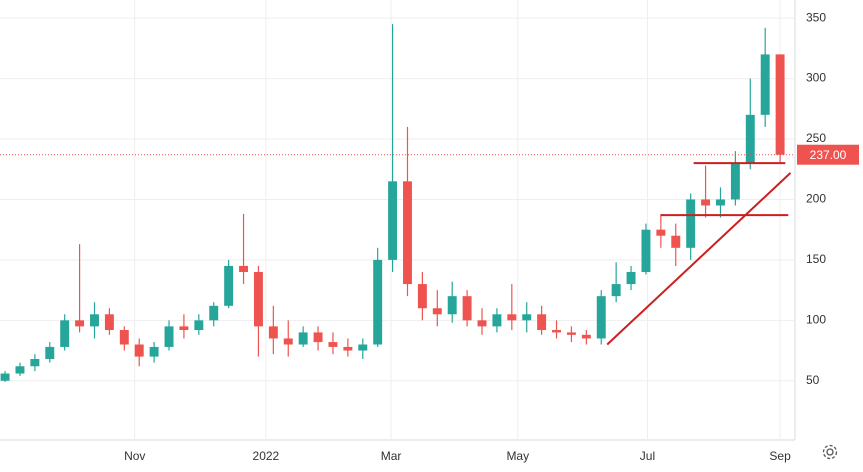  Describe the element at coordinates (266, 456) in the screenshot. I see `x-tick-label: 2022` at that location.